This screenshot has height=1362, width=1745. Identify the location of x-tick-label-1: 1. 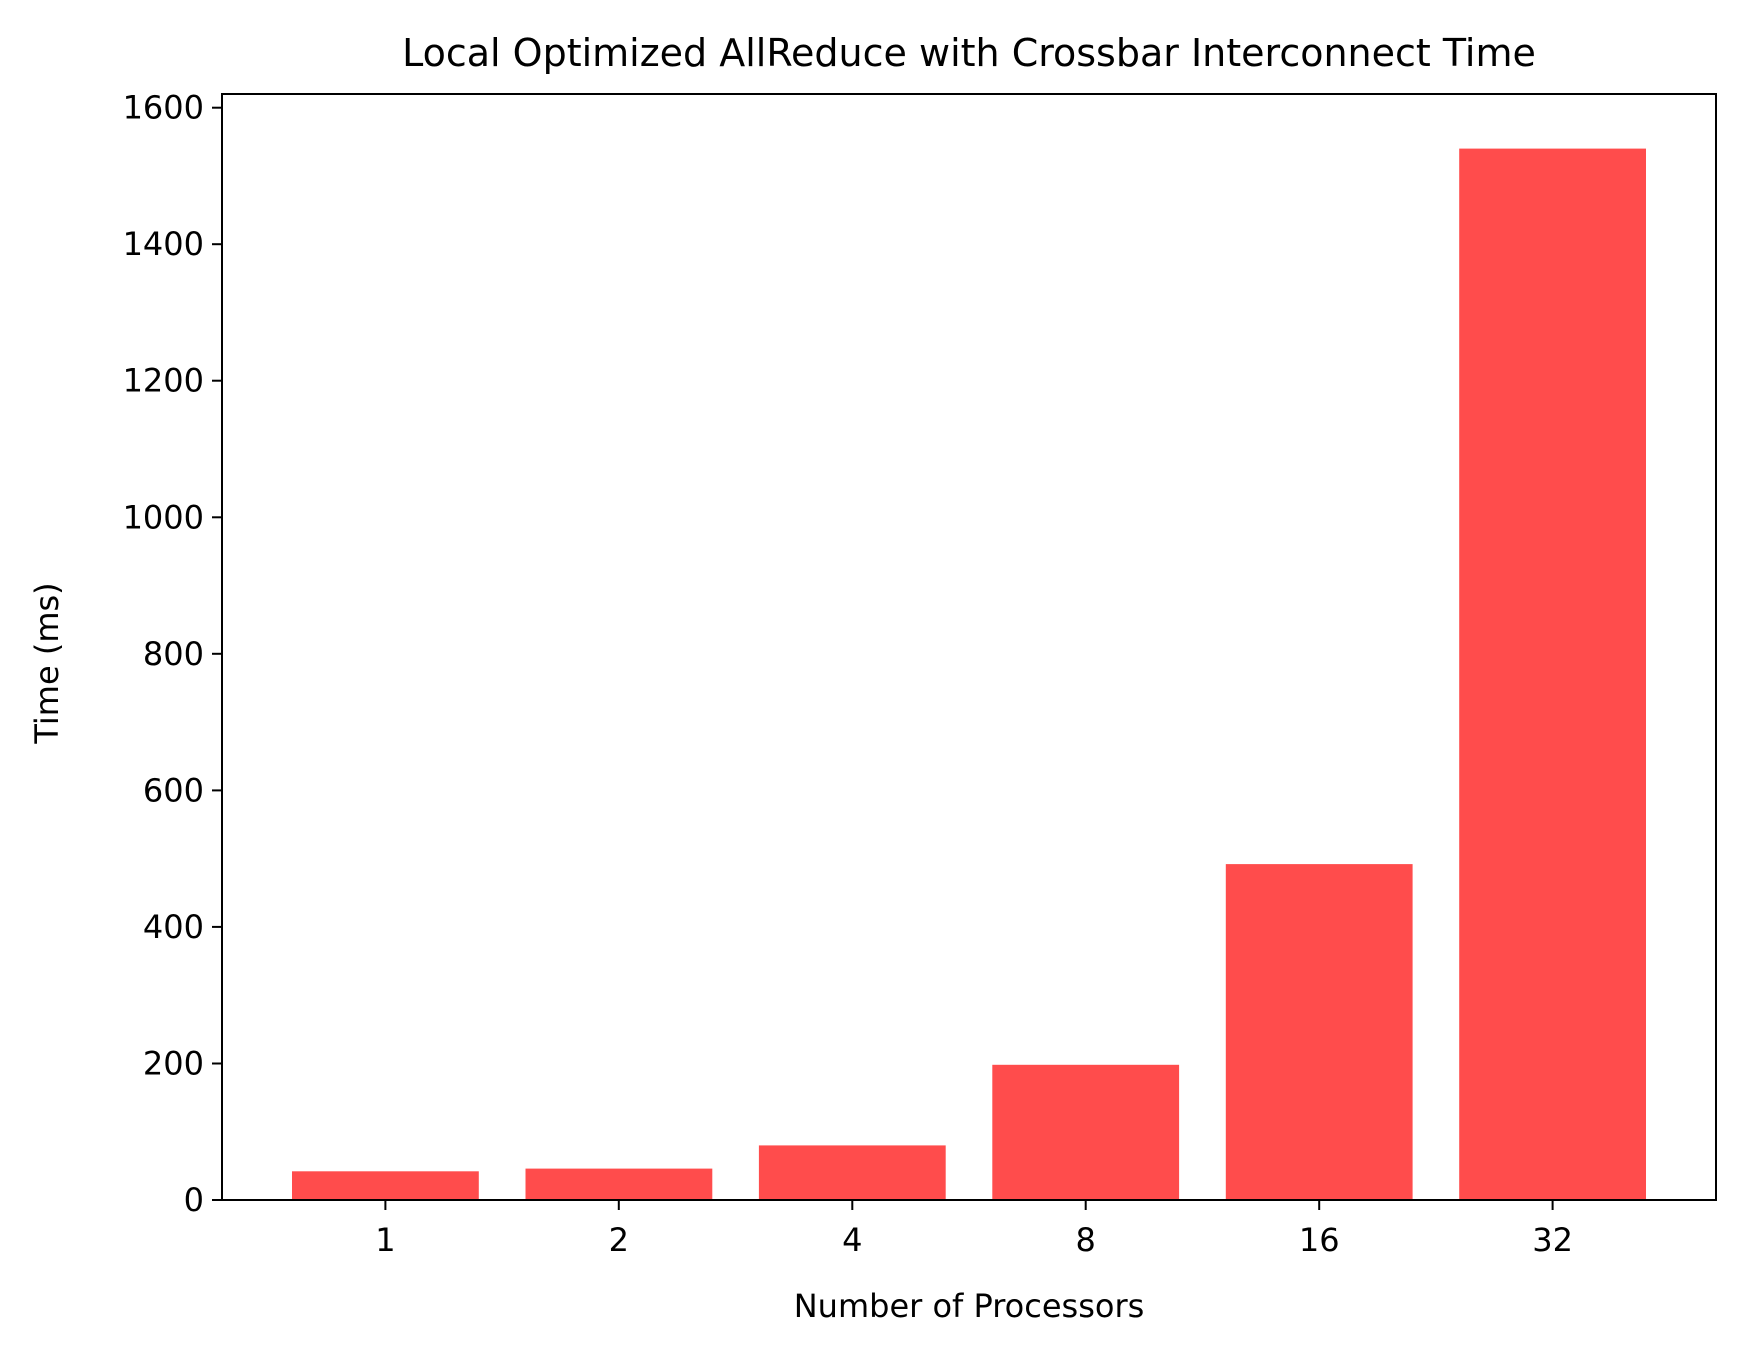
(385, 1240).